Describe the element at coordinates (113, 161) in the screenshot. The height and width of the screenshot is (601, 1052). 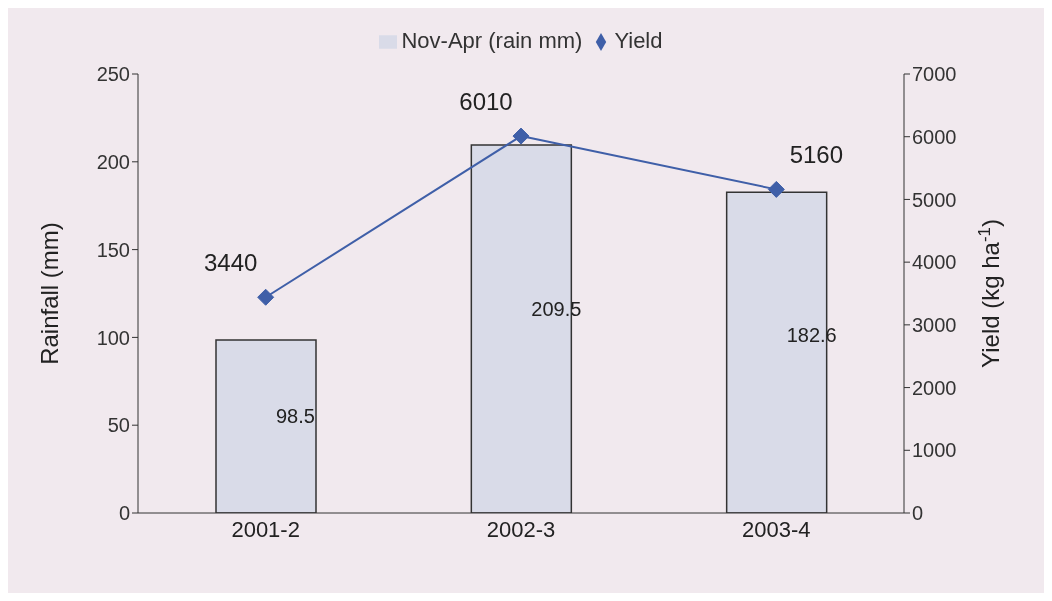
I see `y-tick-label: 200` at that location.